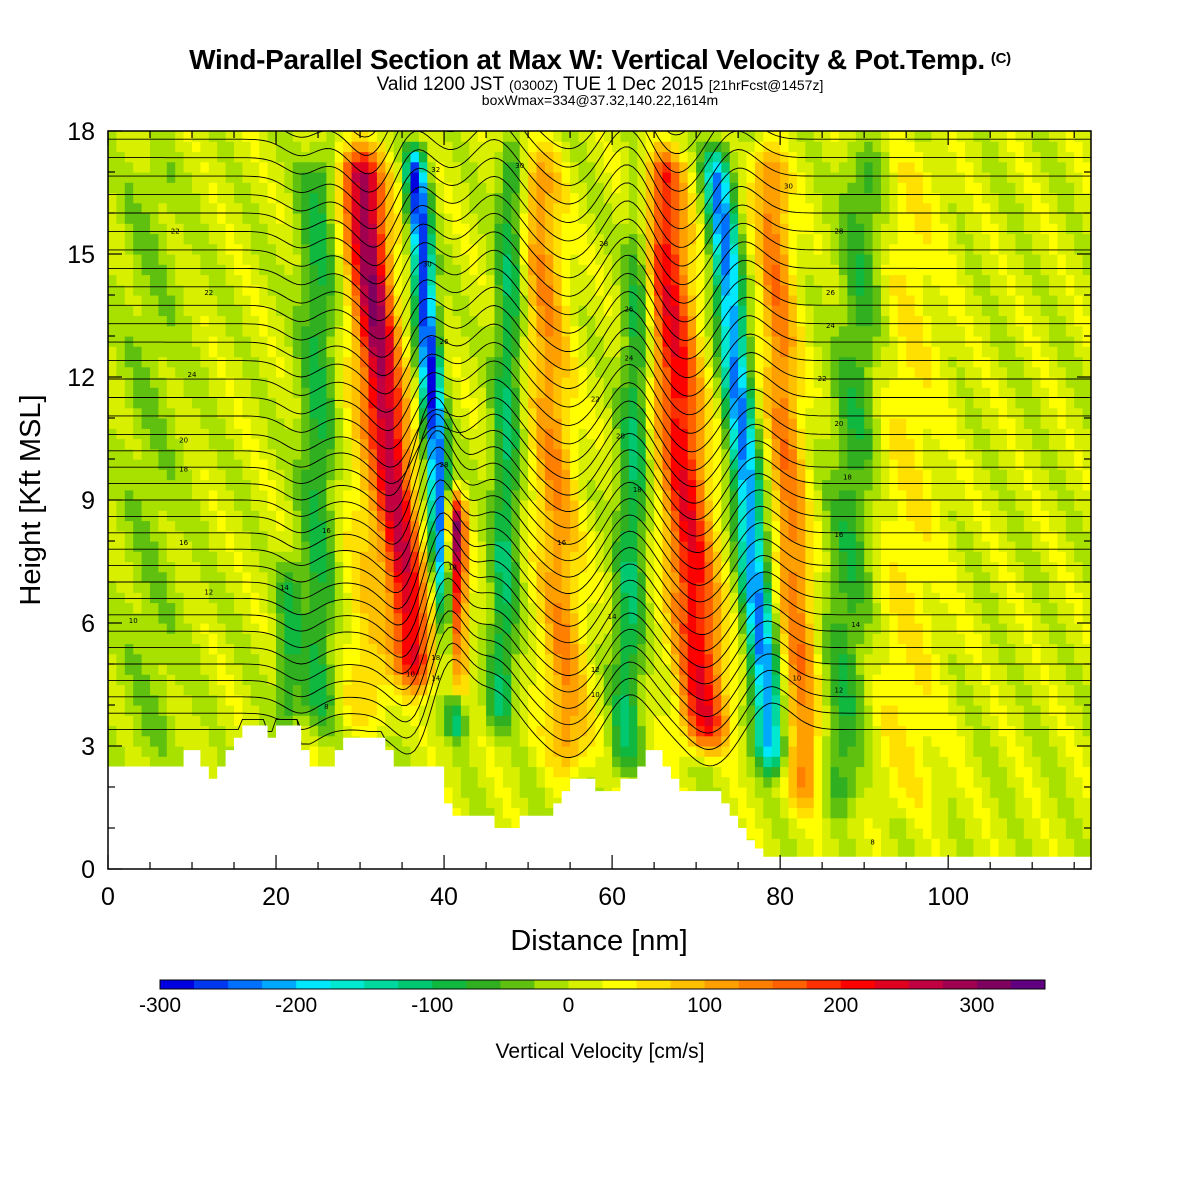 This screenshot has width=1200, height=1200. What do you see at coordinates (88, 870) in the screenshot?
I see `y-tick-label: 0` at bounding box center [88, 870].